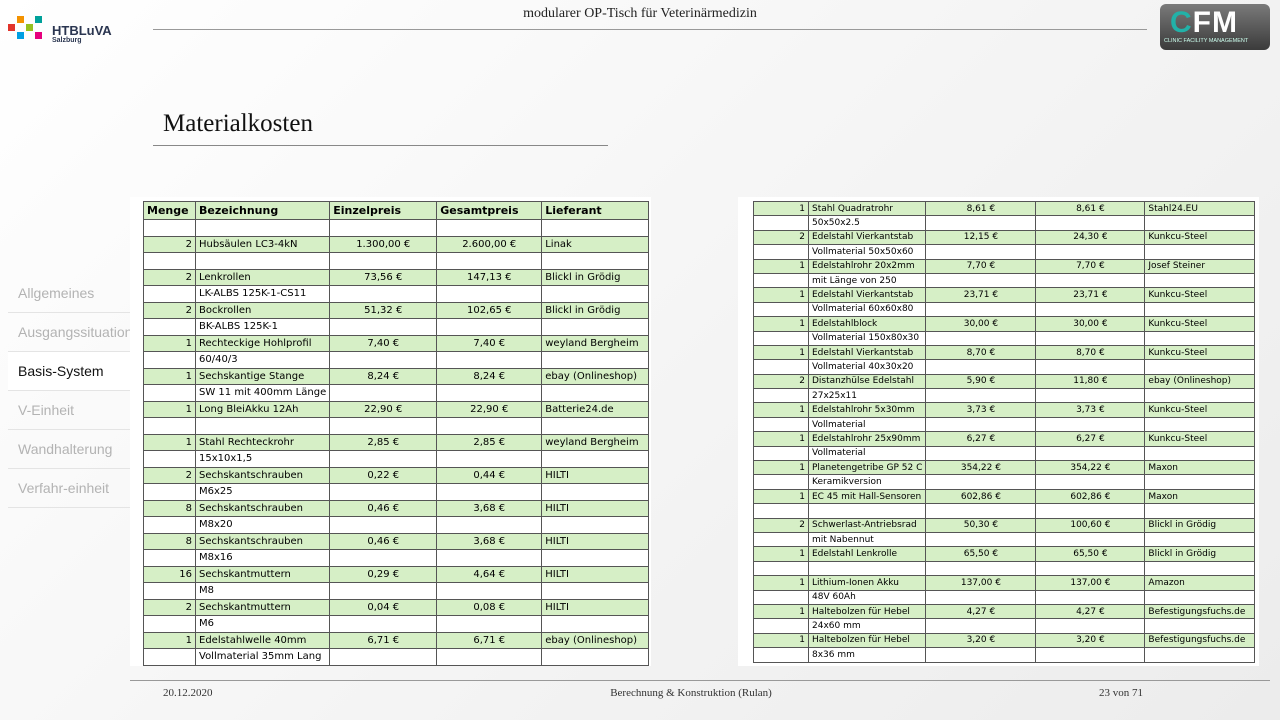  What do you see at coordinates (69, 371) in the screenshot?
I see `nav-item: Basis-System` at bounding box center [69, 371].